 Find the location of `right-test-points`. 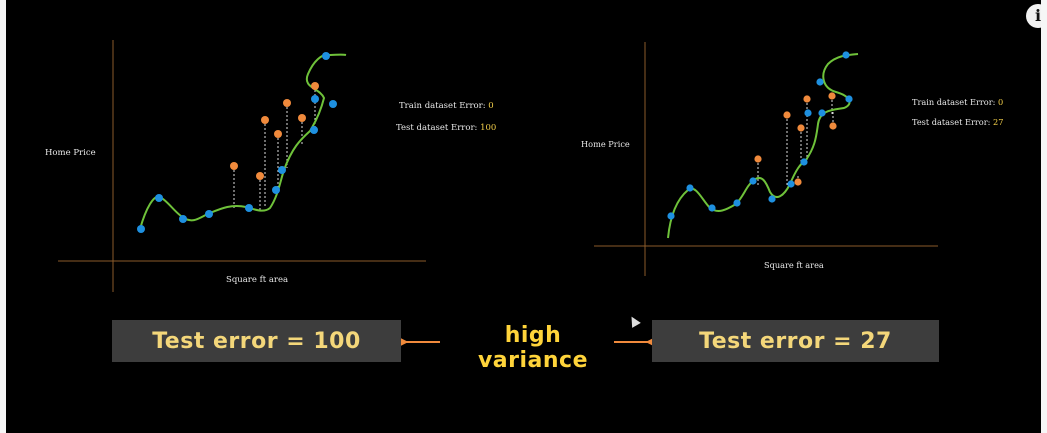

right-test-points is located at coordinates (795, 139).